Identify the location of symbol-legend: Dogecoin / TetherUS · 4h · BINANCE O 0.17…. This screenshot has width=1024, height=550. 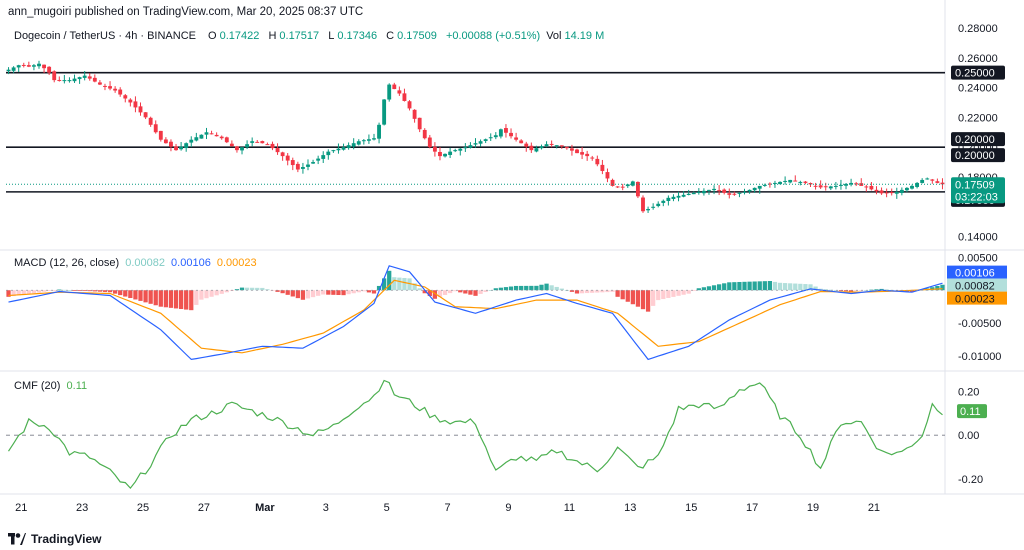
(312, 36).